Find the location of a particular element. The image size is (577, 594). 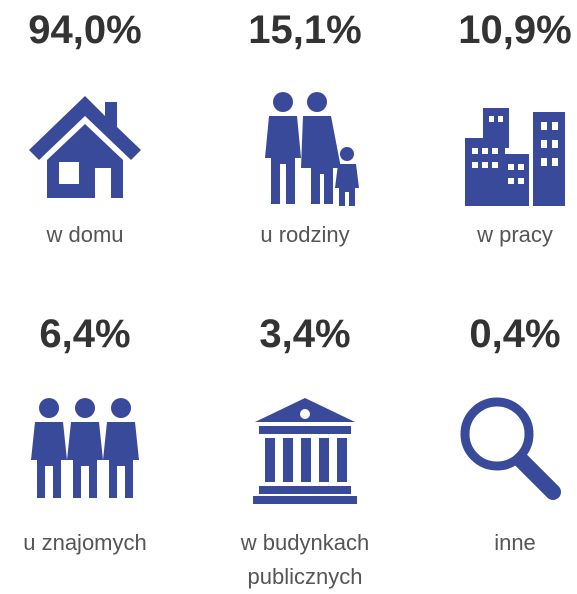

item: 10,9% w pracy is located at coordinates (496, 126).